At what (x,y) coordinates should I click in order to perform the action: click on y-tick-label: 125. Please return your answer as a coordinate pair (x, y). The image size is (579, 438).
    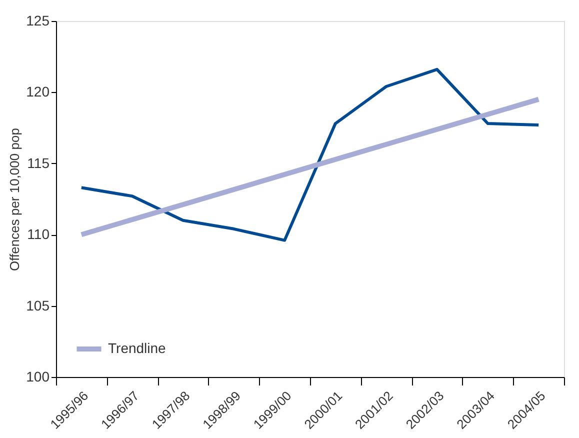
    Looking at the image, I should click on (38, 20).